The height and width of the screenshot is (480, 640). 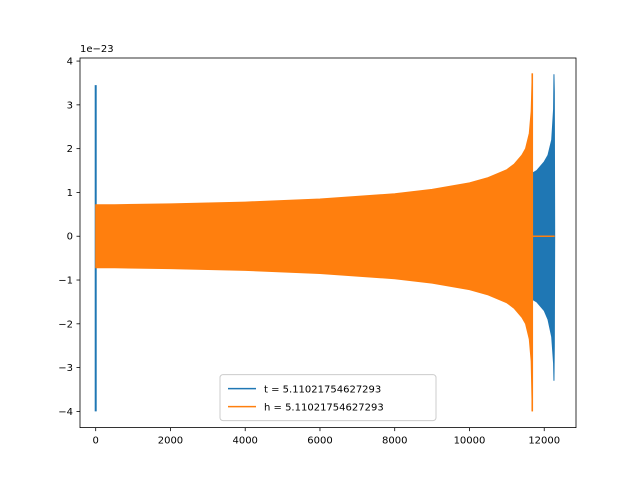 What do you see at coordinates (170, 441) in the screenshot?
I see `x-tick-label: 2000` at bounding box center [170, 441].